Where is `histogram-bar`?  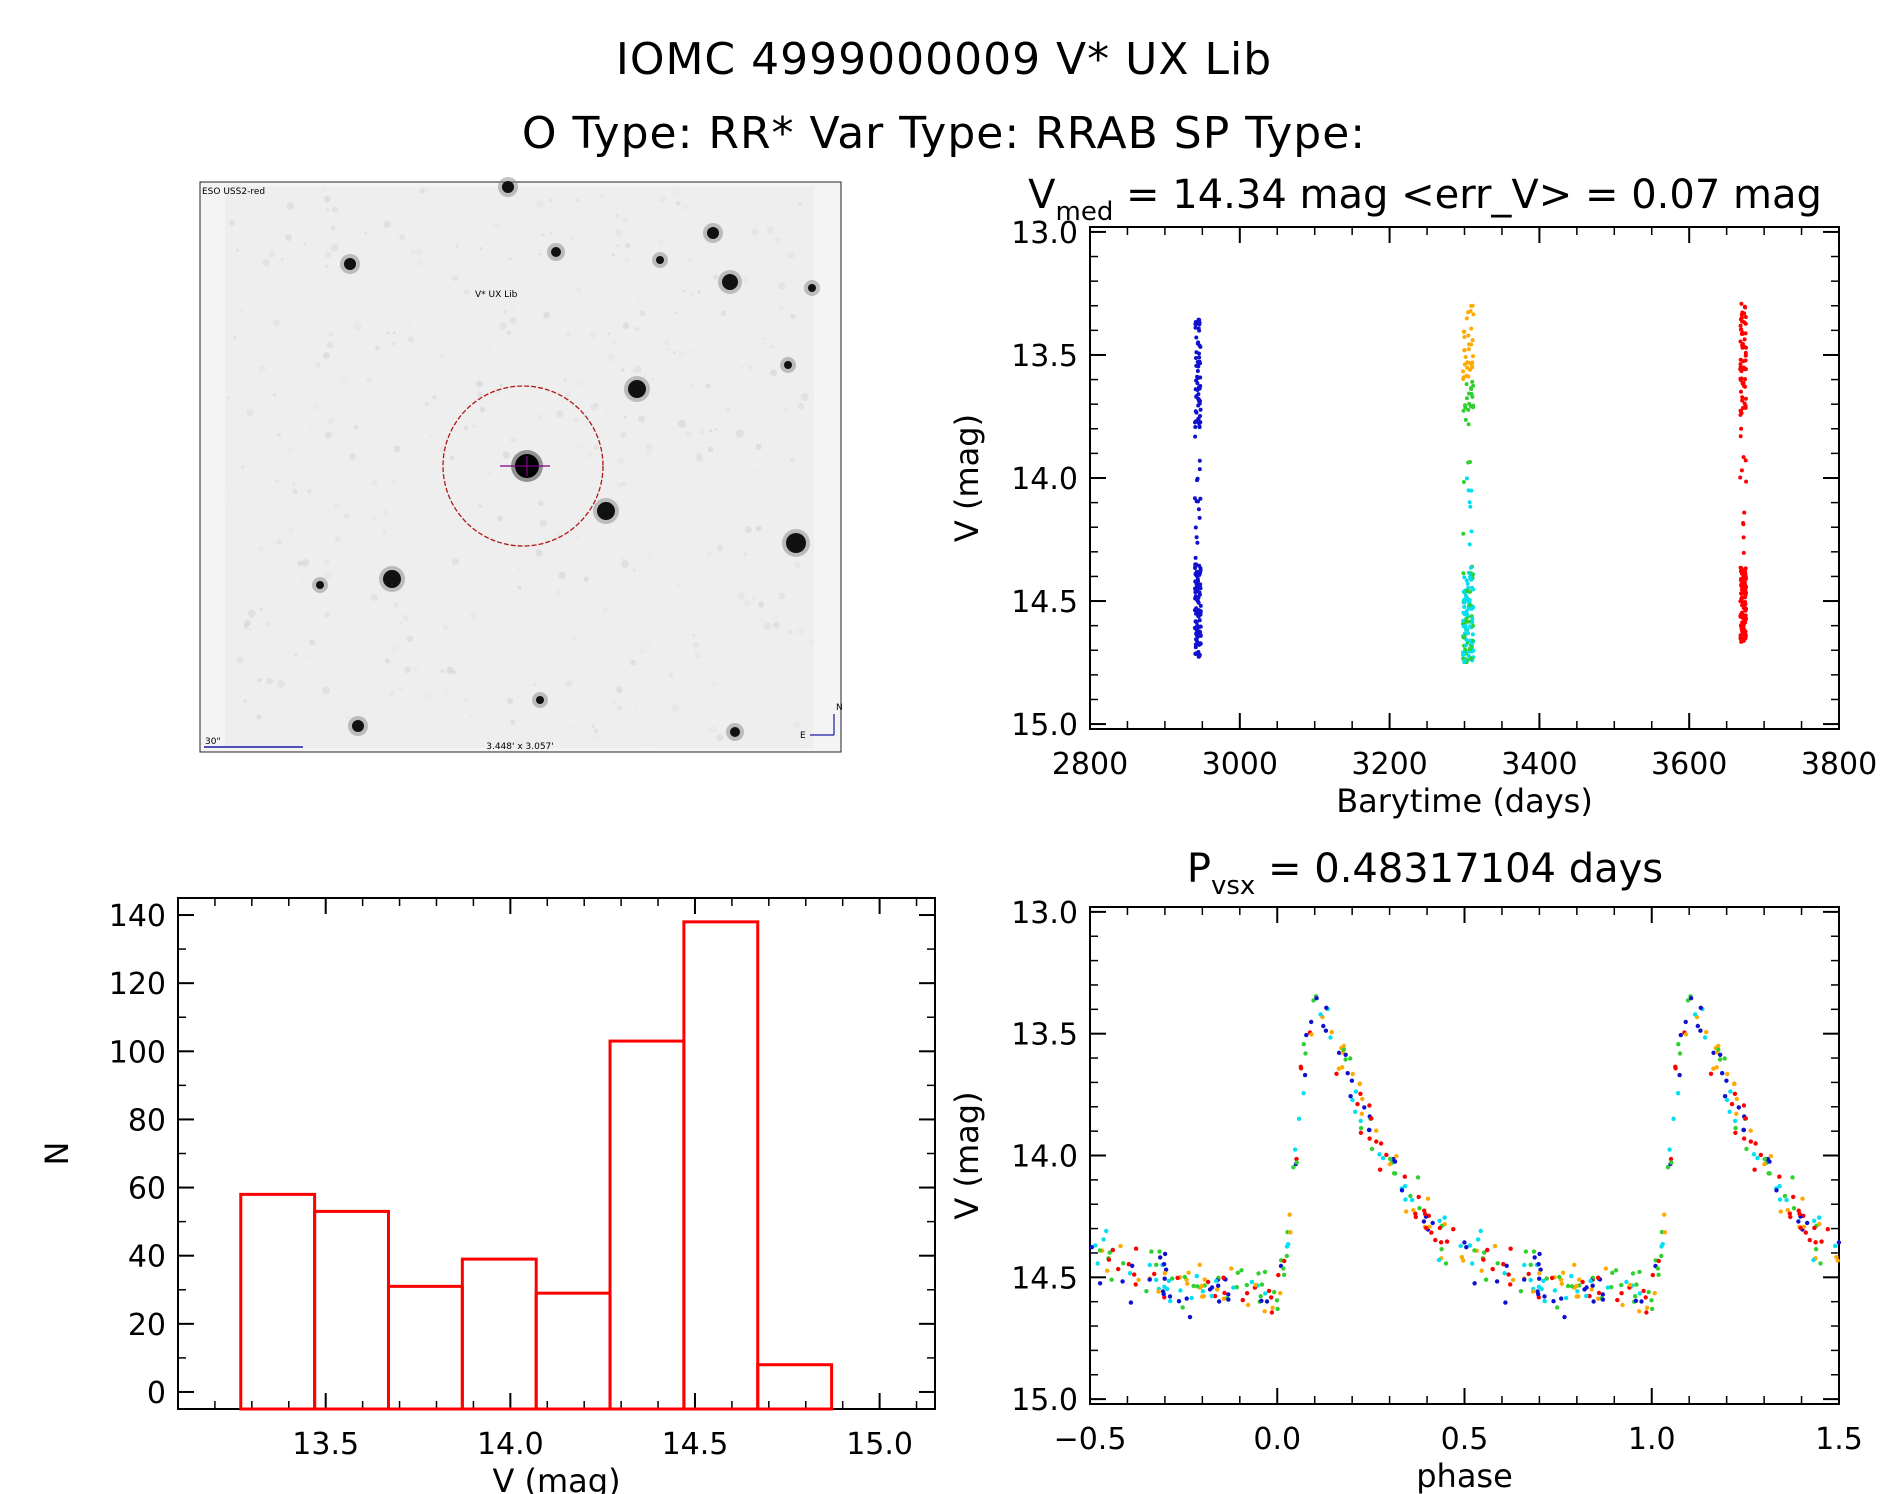
histogram-bar is located at coordinates (278, 1301).